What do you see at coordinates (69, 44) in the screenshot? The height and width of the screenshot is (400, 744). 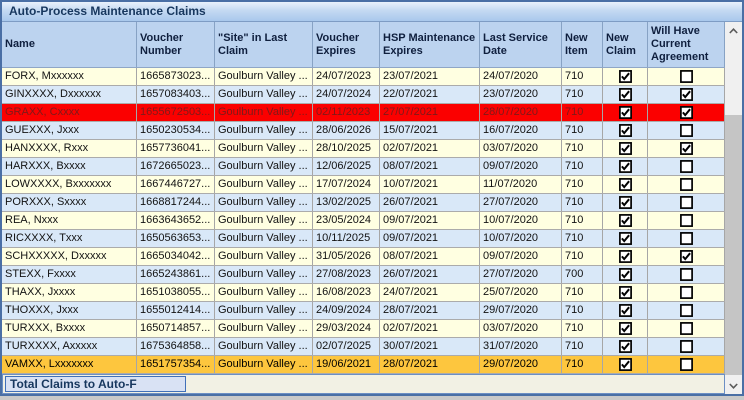 I see `column-header-name: Name` at bounding box center [69, 44].